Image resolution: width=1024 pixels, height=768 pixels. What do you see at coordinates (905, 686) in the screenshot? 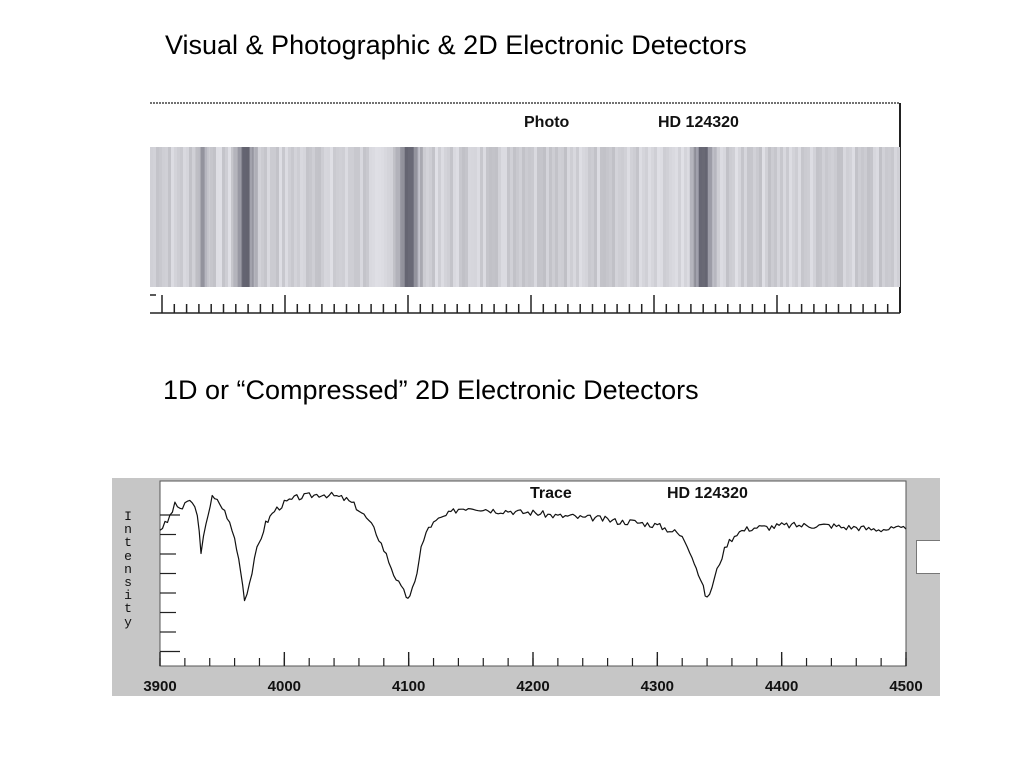
I see `x-tick-label-4500: 4500` at bounding box center [905, 686].